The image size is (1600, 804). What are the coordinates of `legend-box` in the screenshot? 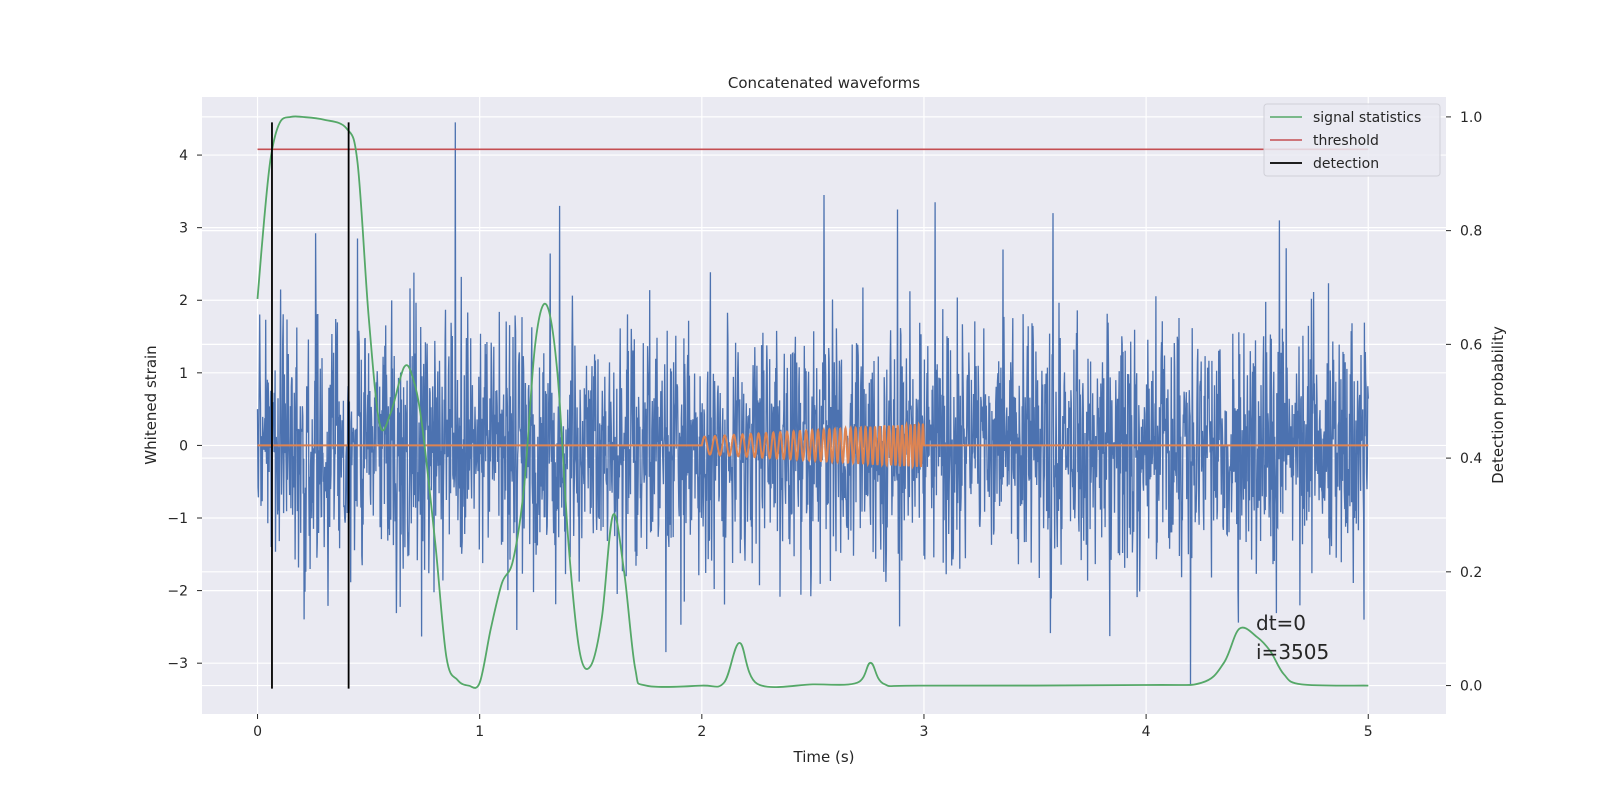 It's located at (1352, 140).